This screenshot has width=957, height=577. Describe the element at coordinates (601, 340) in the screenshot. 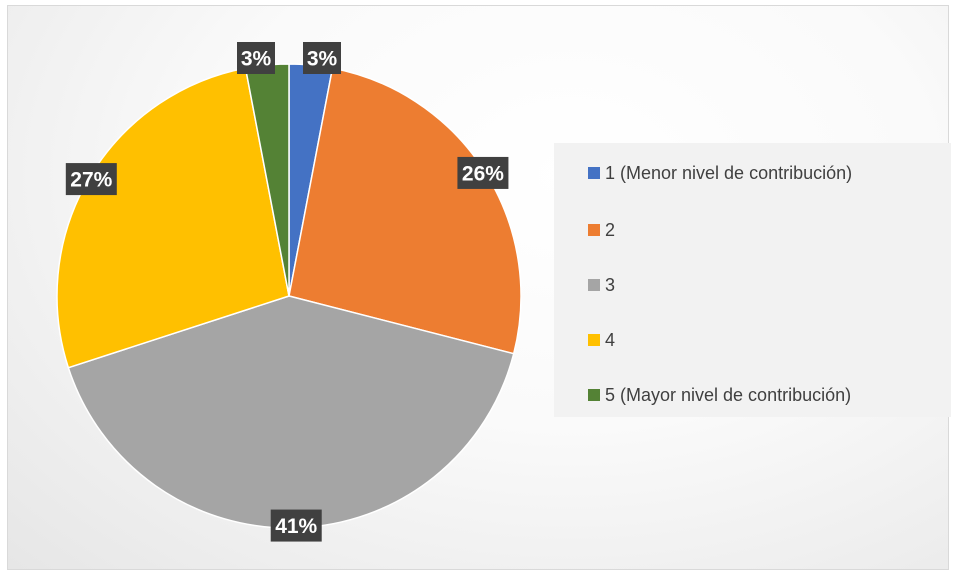

I see `legend-item-4: 4` at that location.